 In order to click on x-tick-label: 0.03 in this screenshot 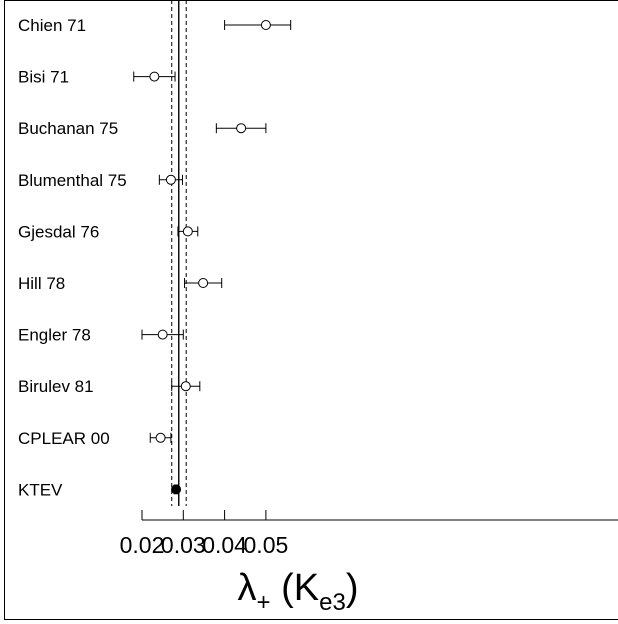, I will do `click(183, 545)`.